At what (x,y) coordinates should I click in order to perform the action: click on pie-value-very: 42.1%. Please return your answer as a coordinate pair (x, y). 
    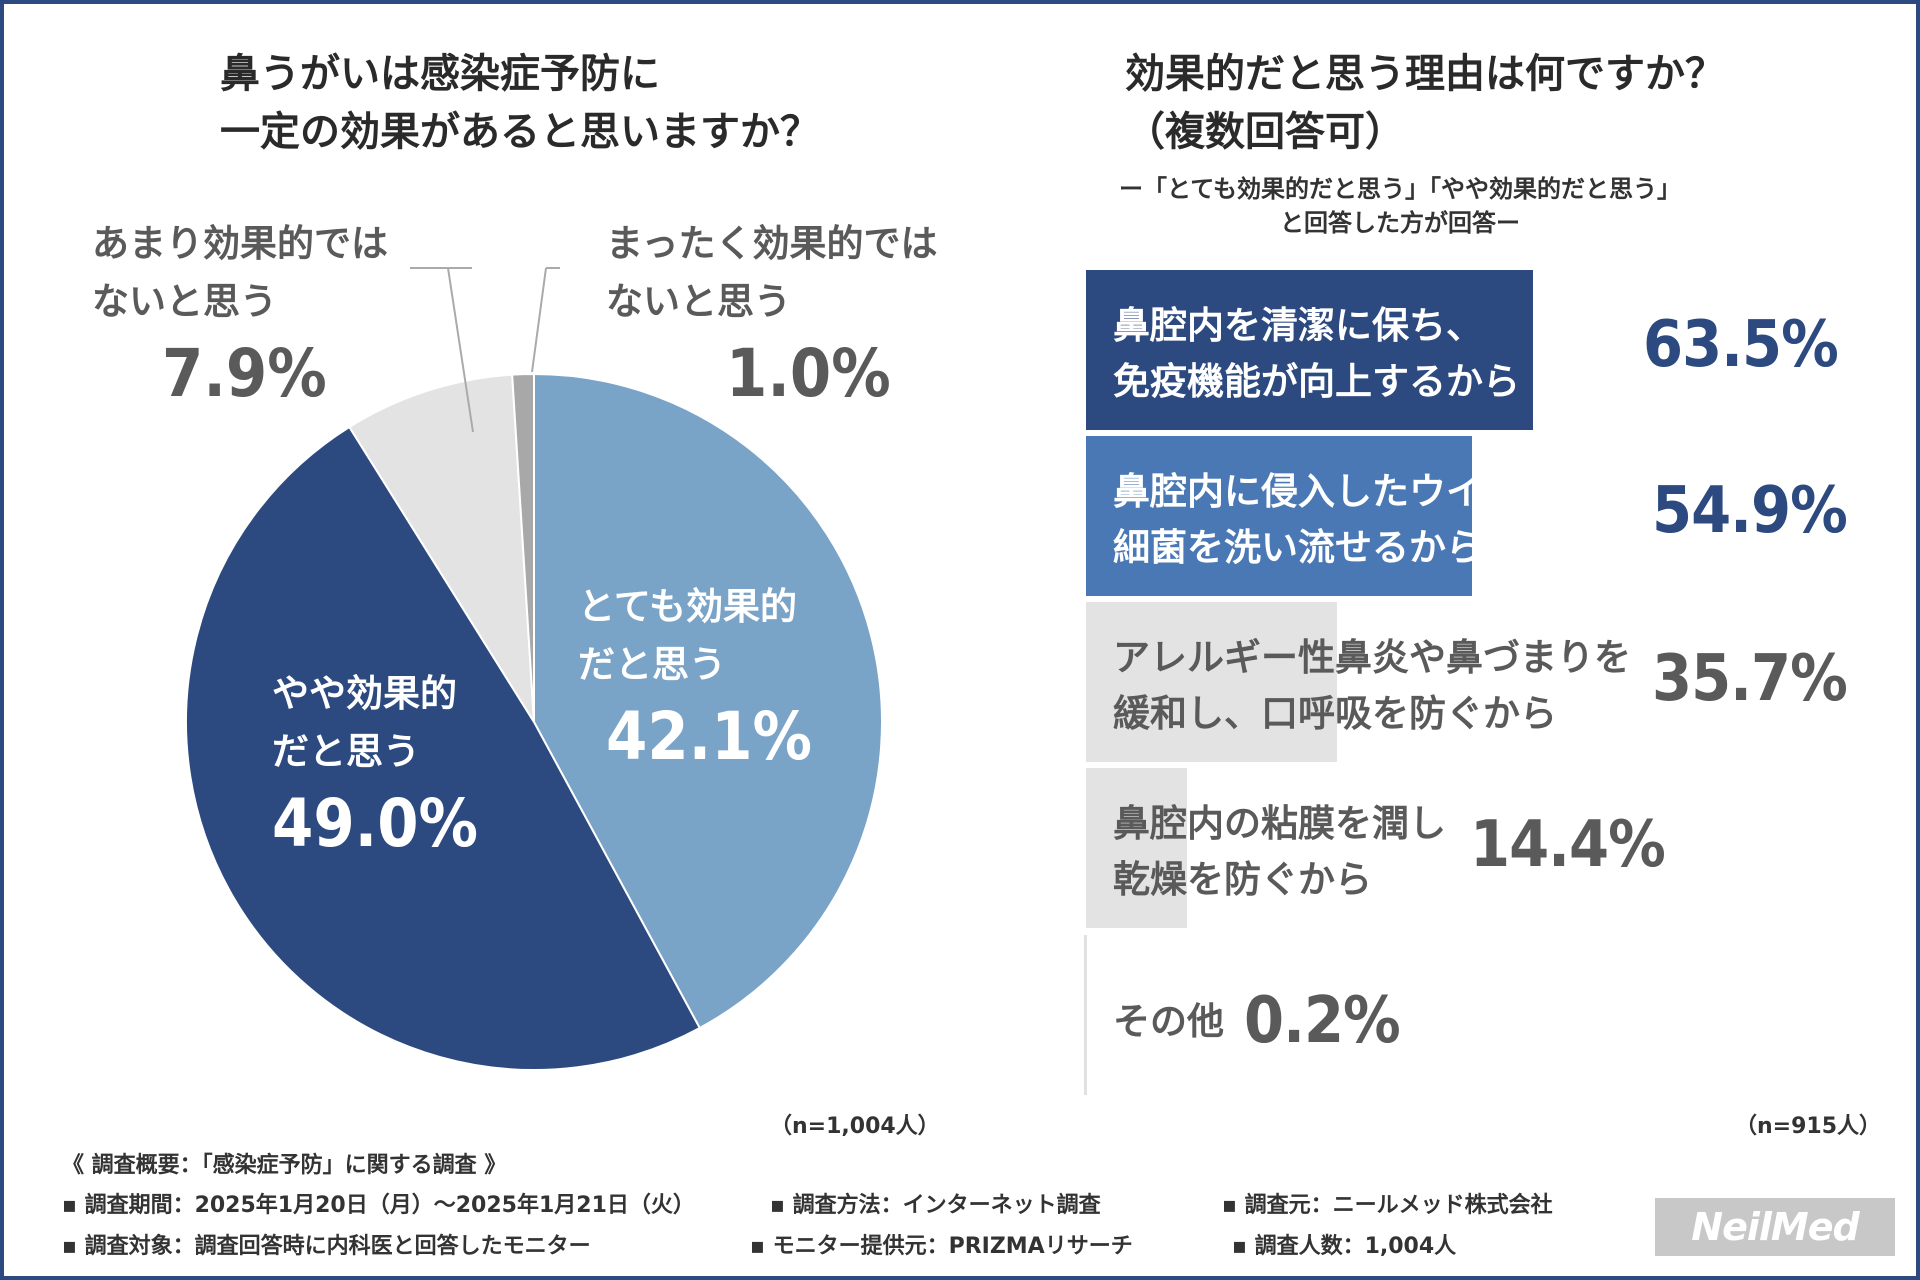
    Looking at the image, I should click on (709, 736).